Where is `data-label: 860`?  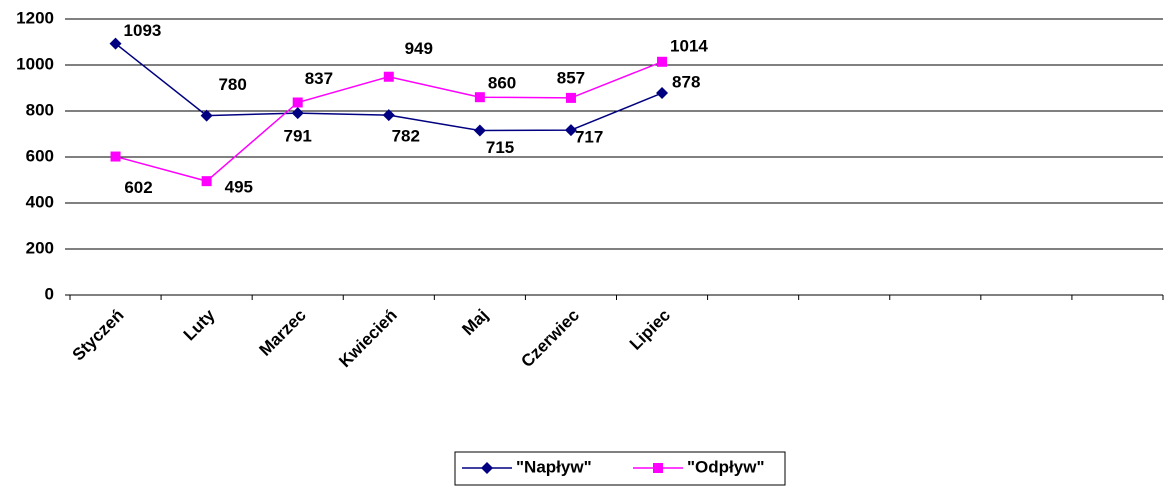 data-label: 860 is located at coordinates (502, 83).